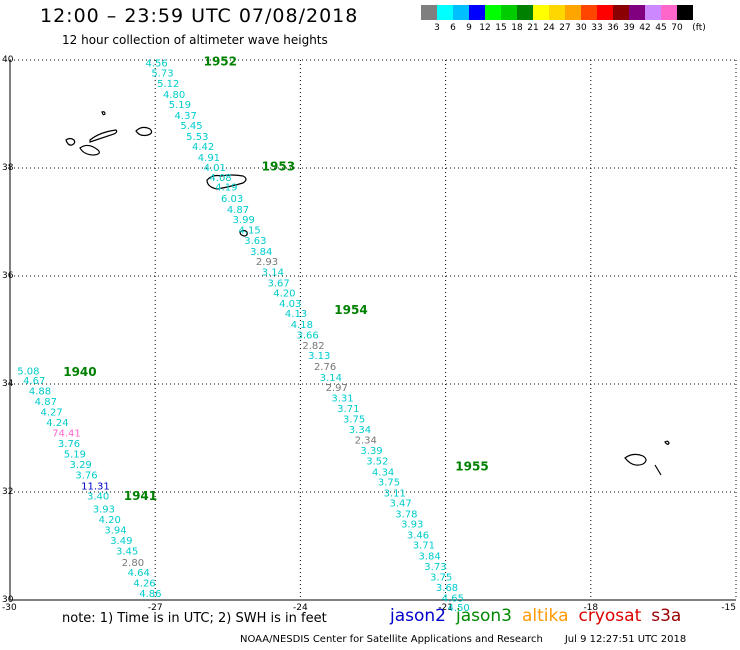 The height and width of the screenshot is (650, 740). What do you see at coordinates (186, 116) in the screenshot?
I see `wave-height-label: 4.37` at bounding box center [186, 116].